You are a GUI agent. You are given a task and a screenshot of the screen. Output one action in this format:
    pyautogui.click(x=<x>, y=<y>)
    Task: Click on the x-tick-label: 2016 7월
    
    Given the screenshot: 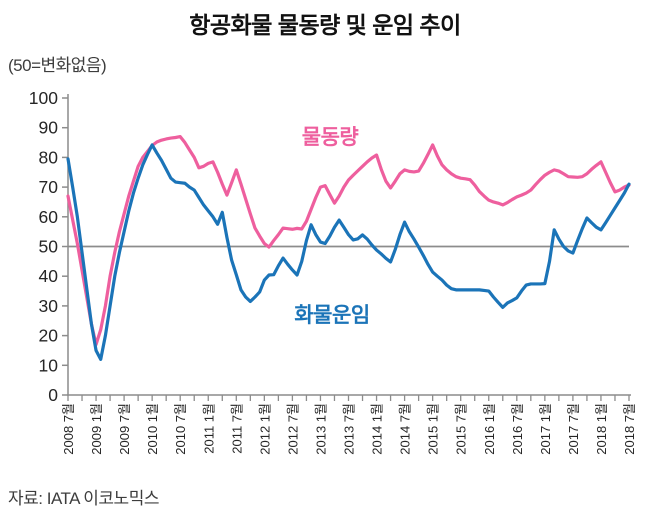 What is the action you would take?
    pyautogui.click(x=517, y=429)
    